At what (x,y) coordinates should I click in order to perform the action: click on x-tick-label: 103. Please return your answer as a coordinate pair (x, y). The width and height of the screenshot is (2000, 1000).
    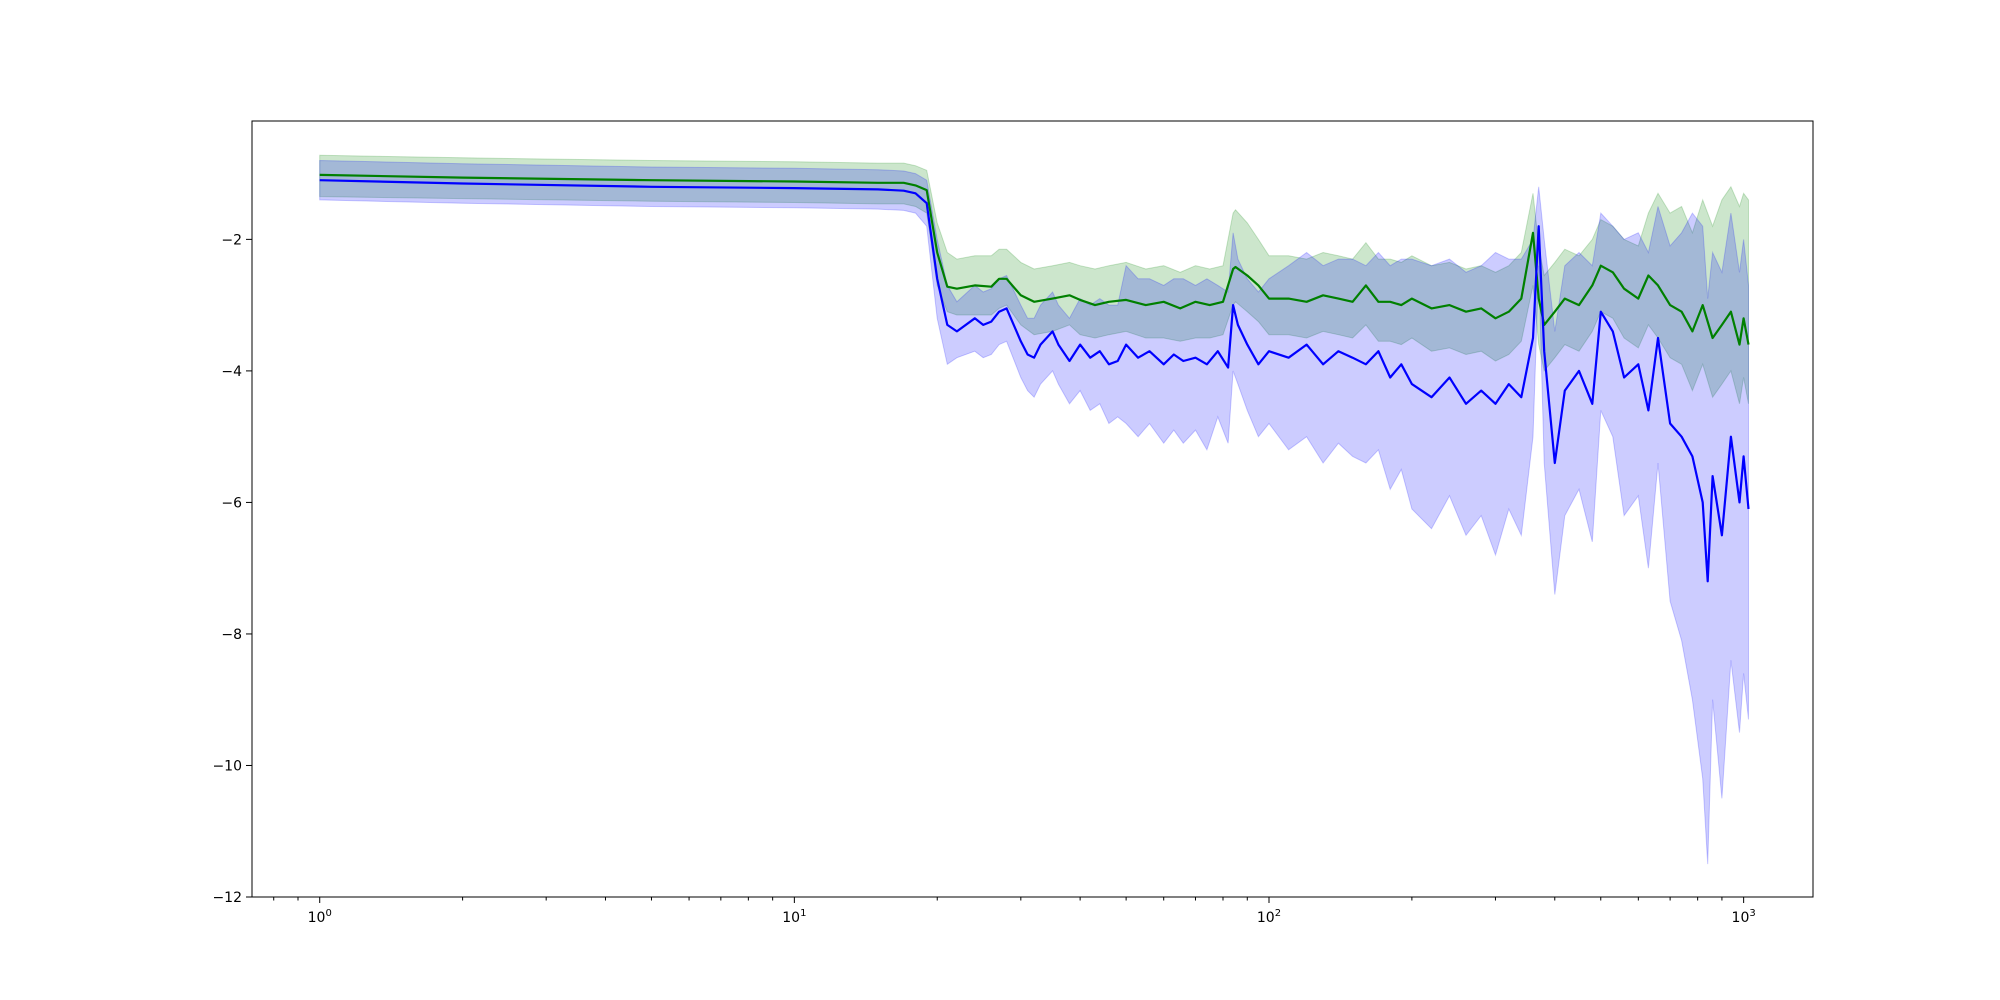
    Looking at the image, I should click on (1744, 917).